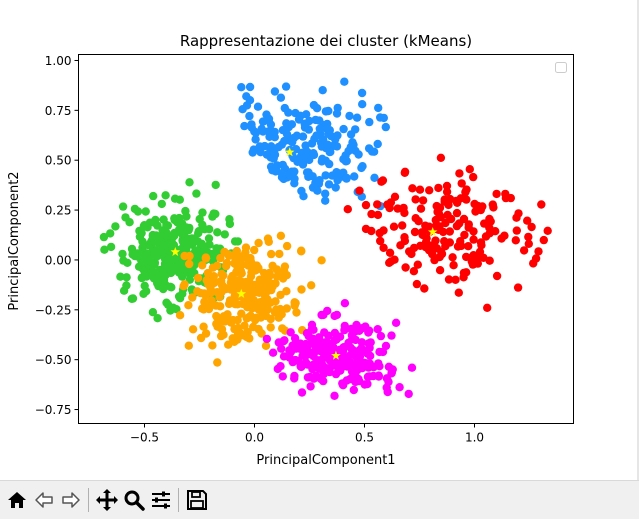 The width and height of the screenshot is (639, 519). Describe the element at coordinates (196, 500) in the screenshot. I see `save-button` at that location.